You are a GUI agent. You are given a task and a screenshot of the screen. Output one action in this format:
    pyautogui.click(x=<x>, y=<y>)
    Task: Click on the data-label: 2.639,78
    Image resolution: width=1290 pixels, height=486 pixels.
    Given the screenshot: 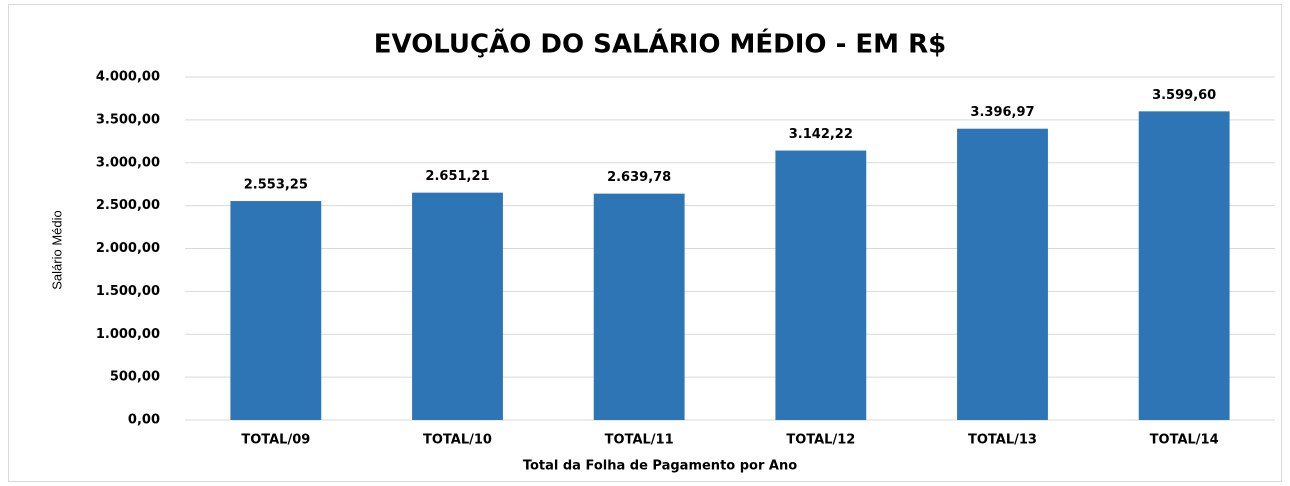 What is the action you would take?
    pyautogui.click(x=639, y=177)
    